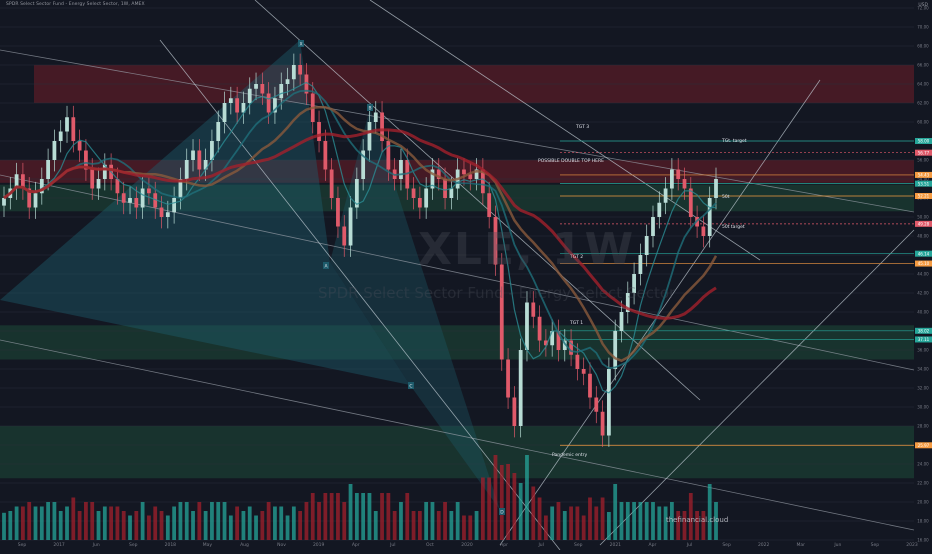 This screenshot has width=932, height=554. I want to click on y-tick-label: 16.00, so click(923, 540).